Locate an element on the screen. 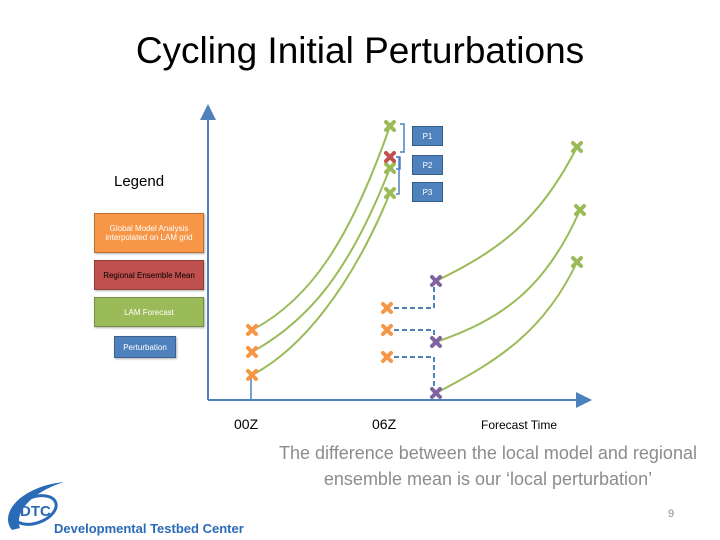 The width and height of the screenshot is (720, 540). ensemble-mean-marker-icon is located at coordinates (390, 157).